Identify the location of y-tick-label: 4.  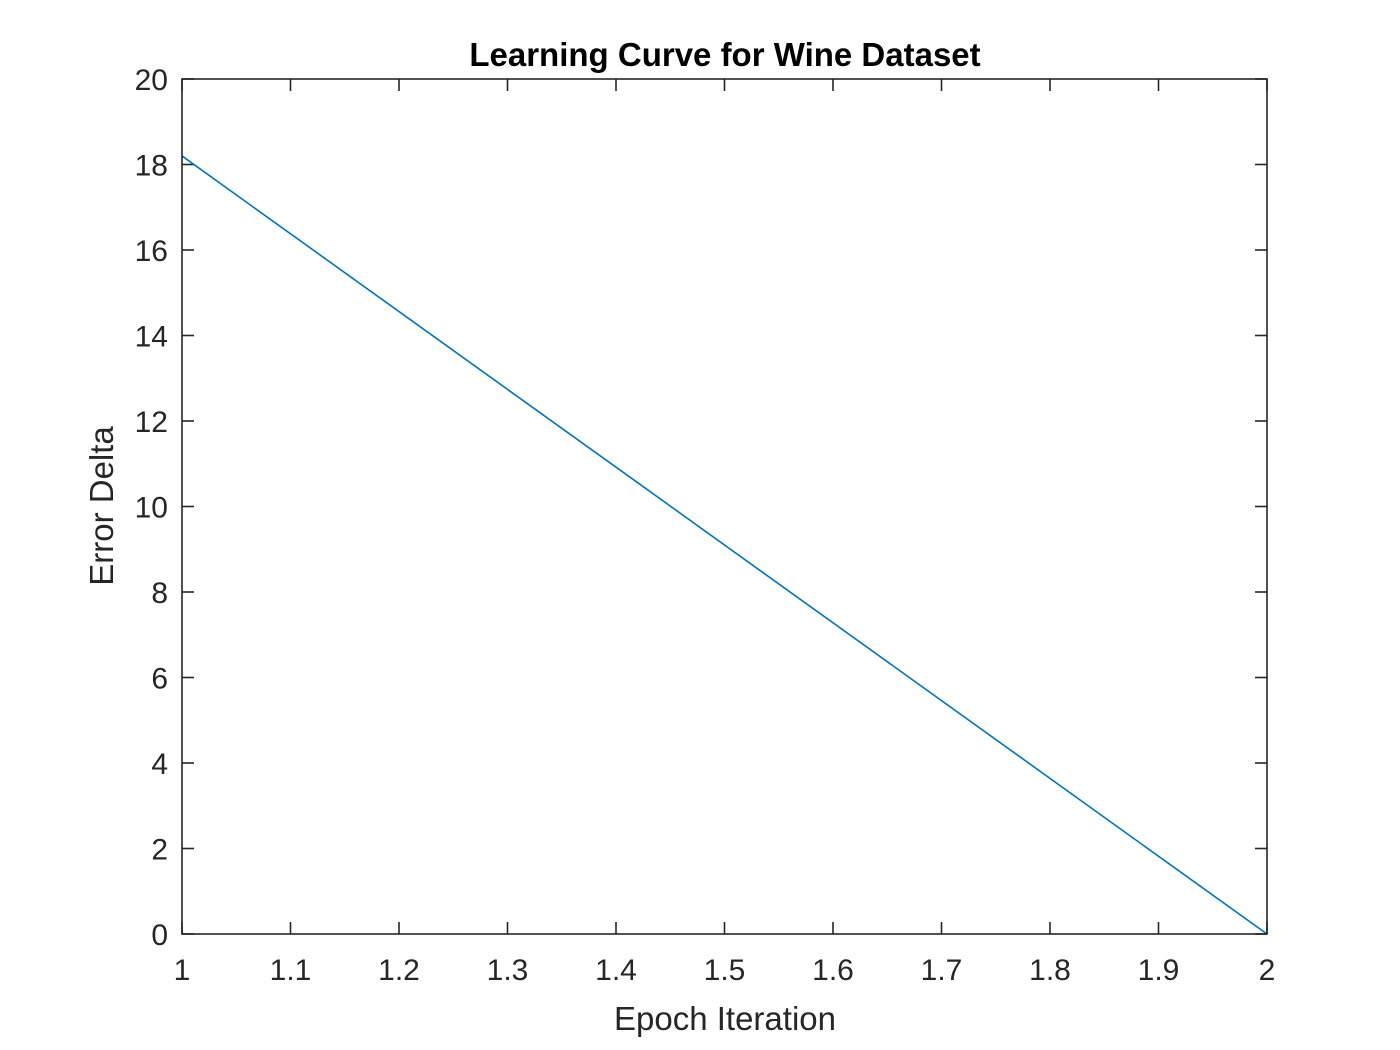
(159, 764).